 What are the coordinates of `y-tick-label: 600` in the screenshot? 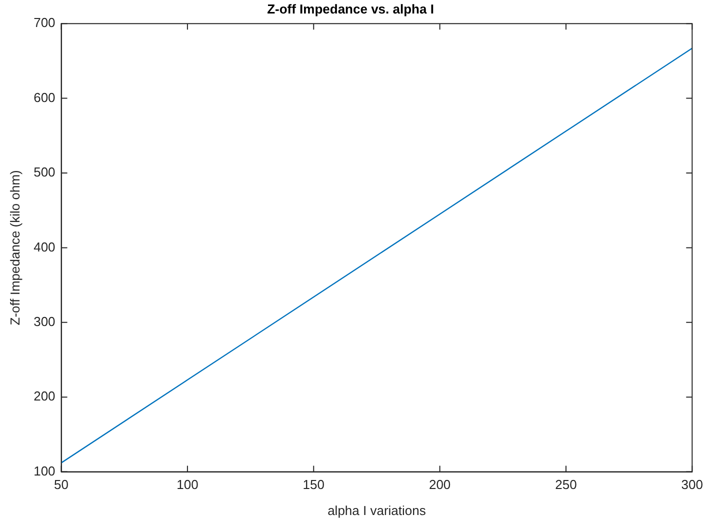 It's located at (45, 97).